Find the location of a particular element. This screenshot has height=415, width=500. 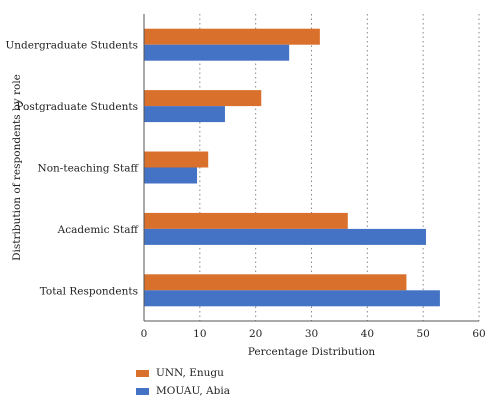

category-label-0: Undergraduate Students is located at coordinates (71, 46).